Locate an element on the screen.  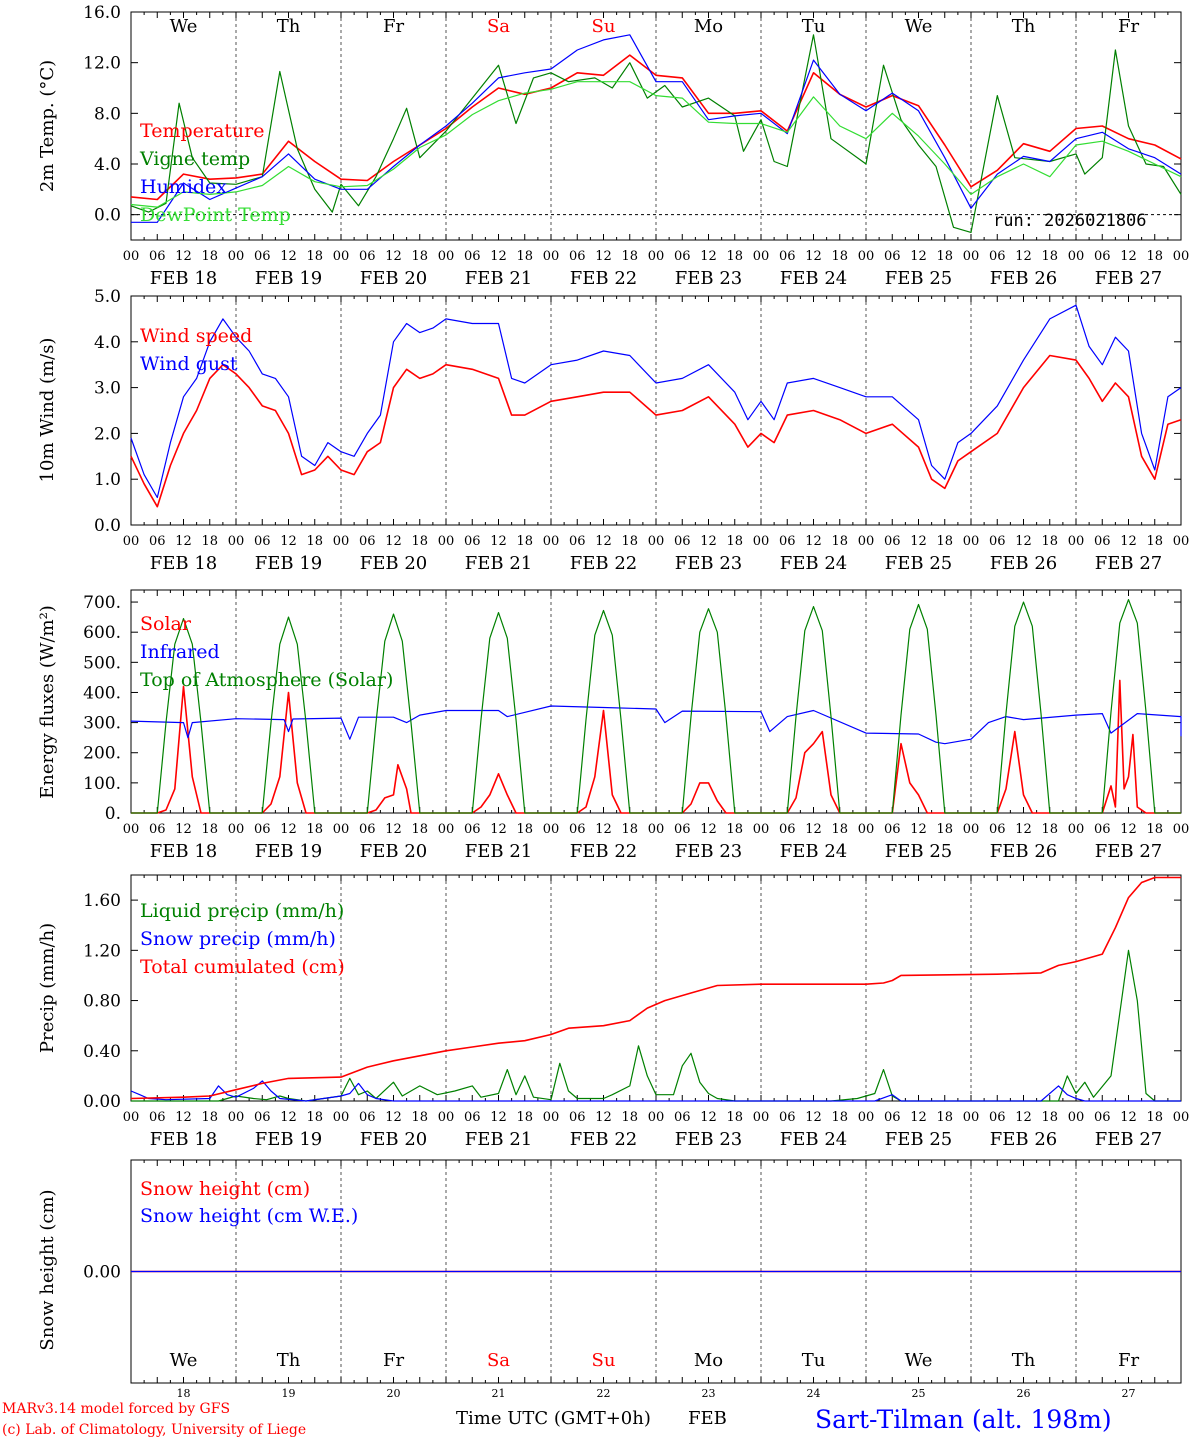
day-number: 19 is located at coordinates (289, 1393).